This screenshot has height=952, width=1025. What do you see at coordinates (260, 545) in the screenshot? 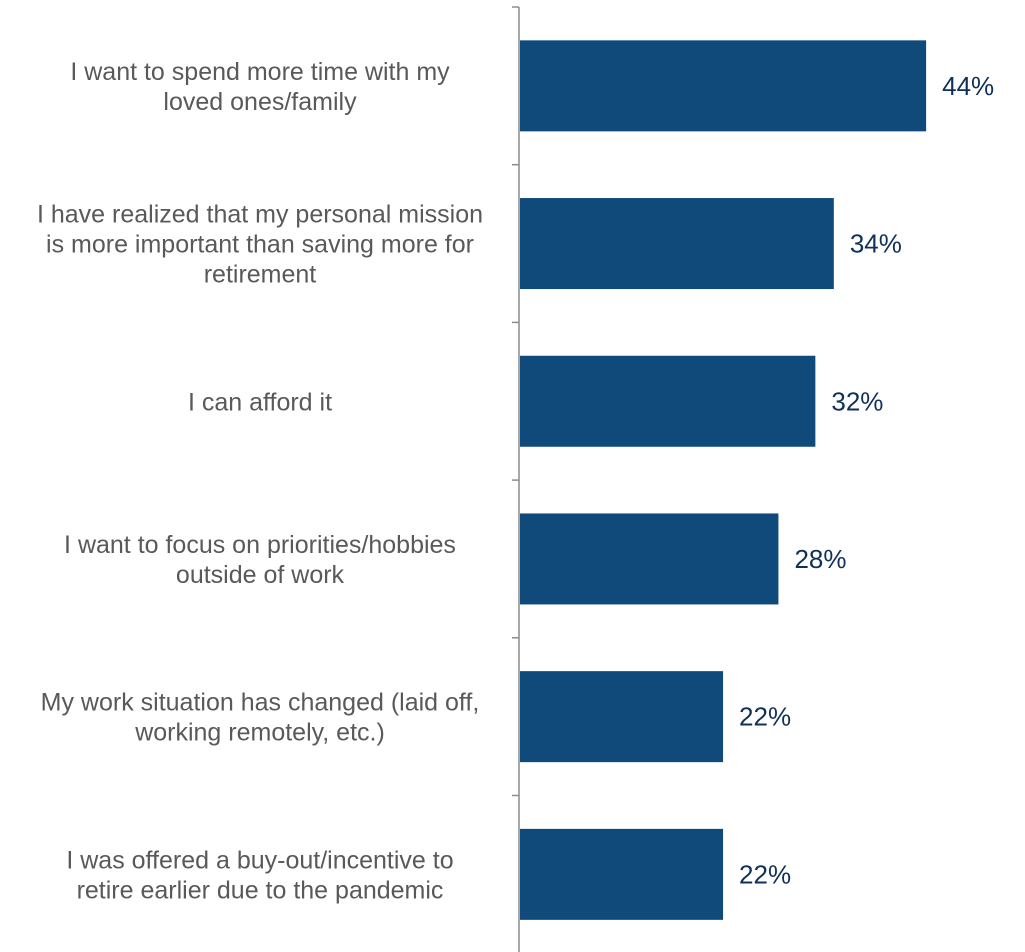
I see `category-label-line: I want to focus on priorities/hobbies` at bounding box center [260, 545].